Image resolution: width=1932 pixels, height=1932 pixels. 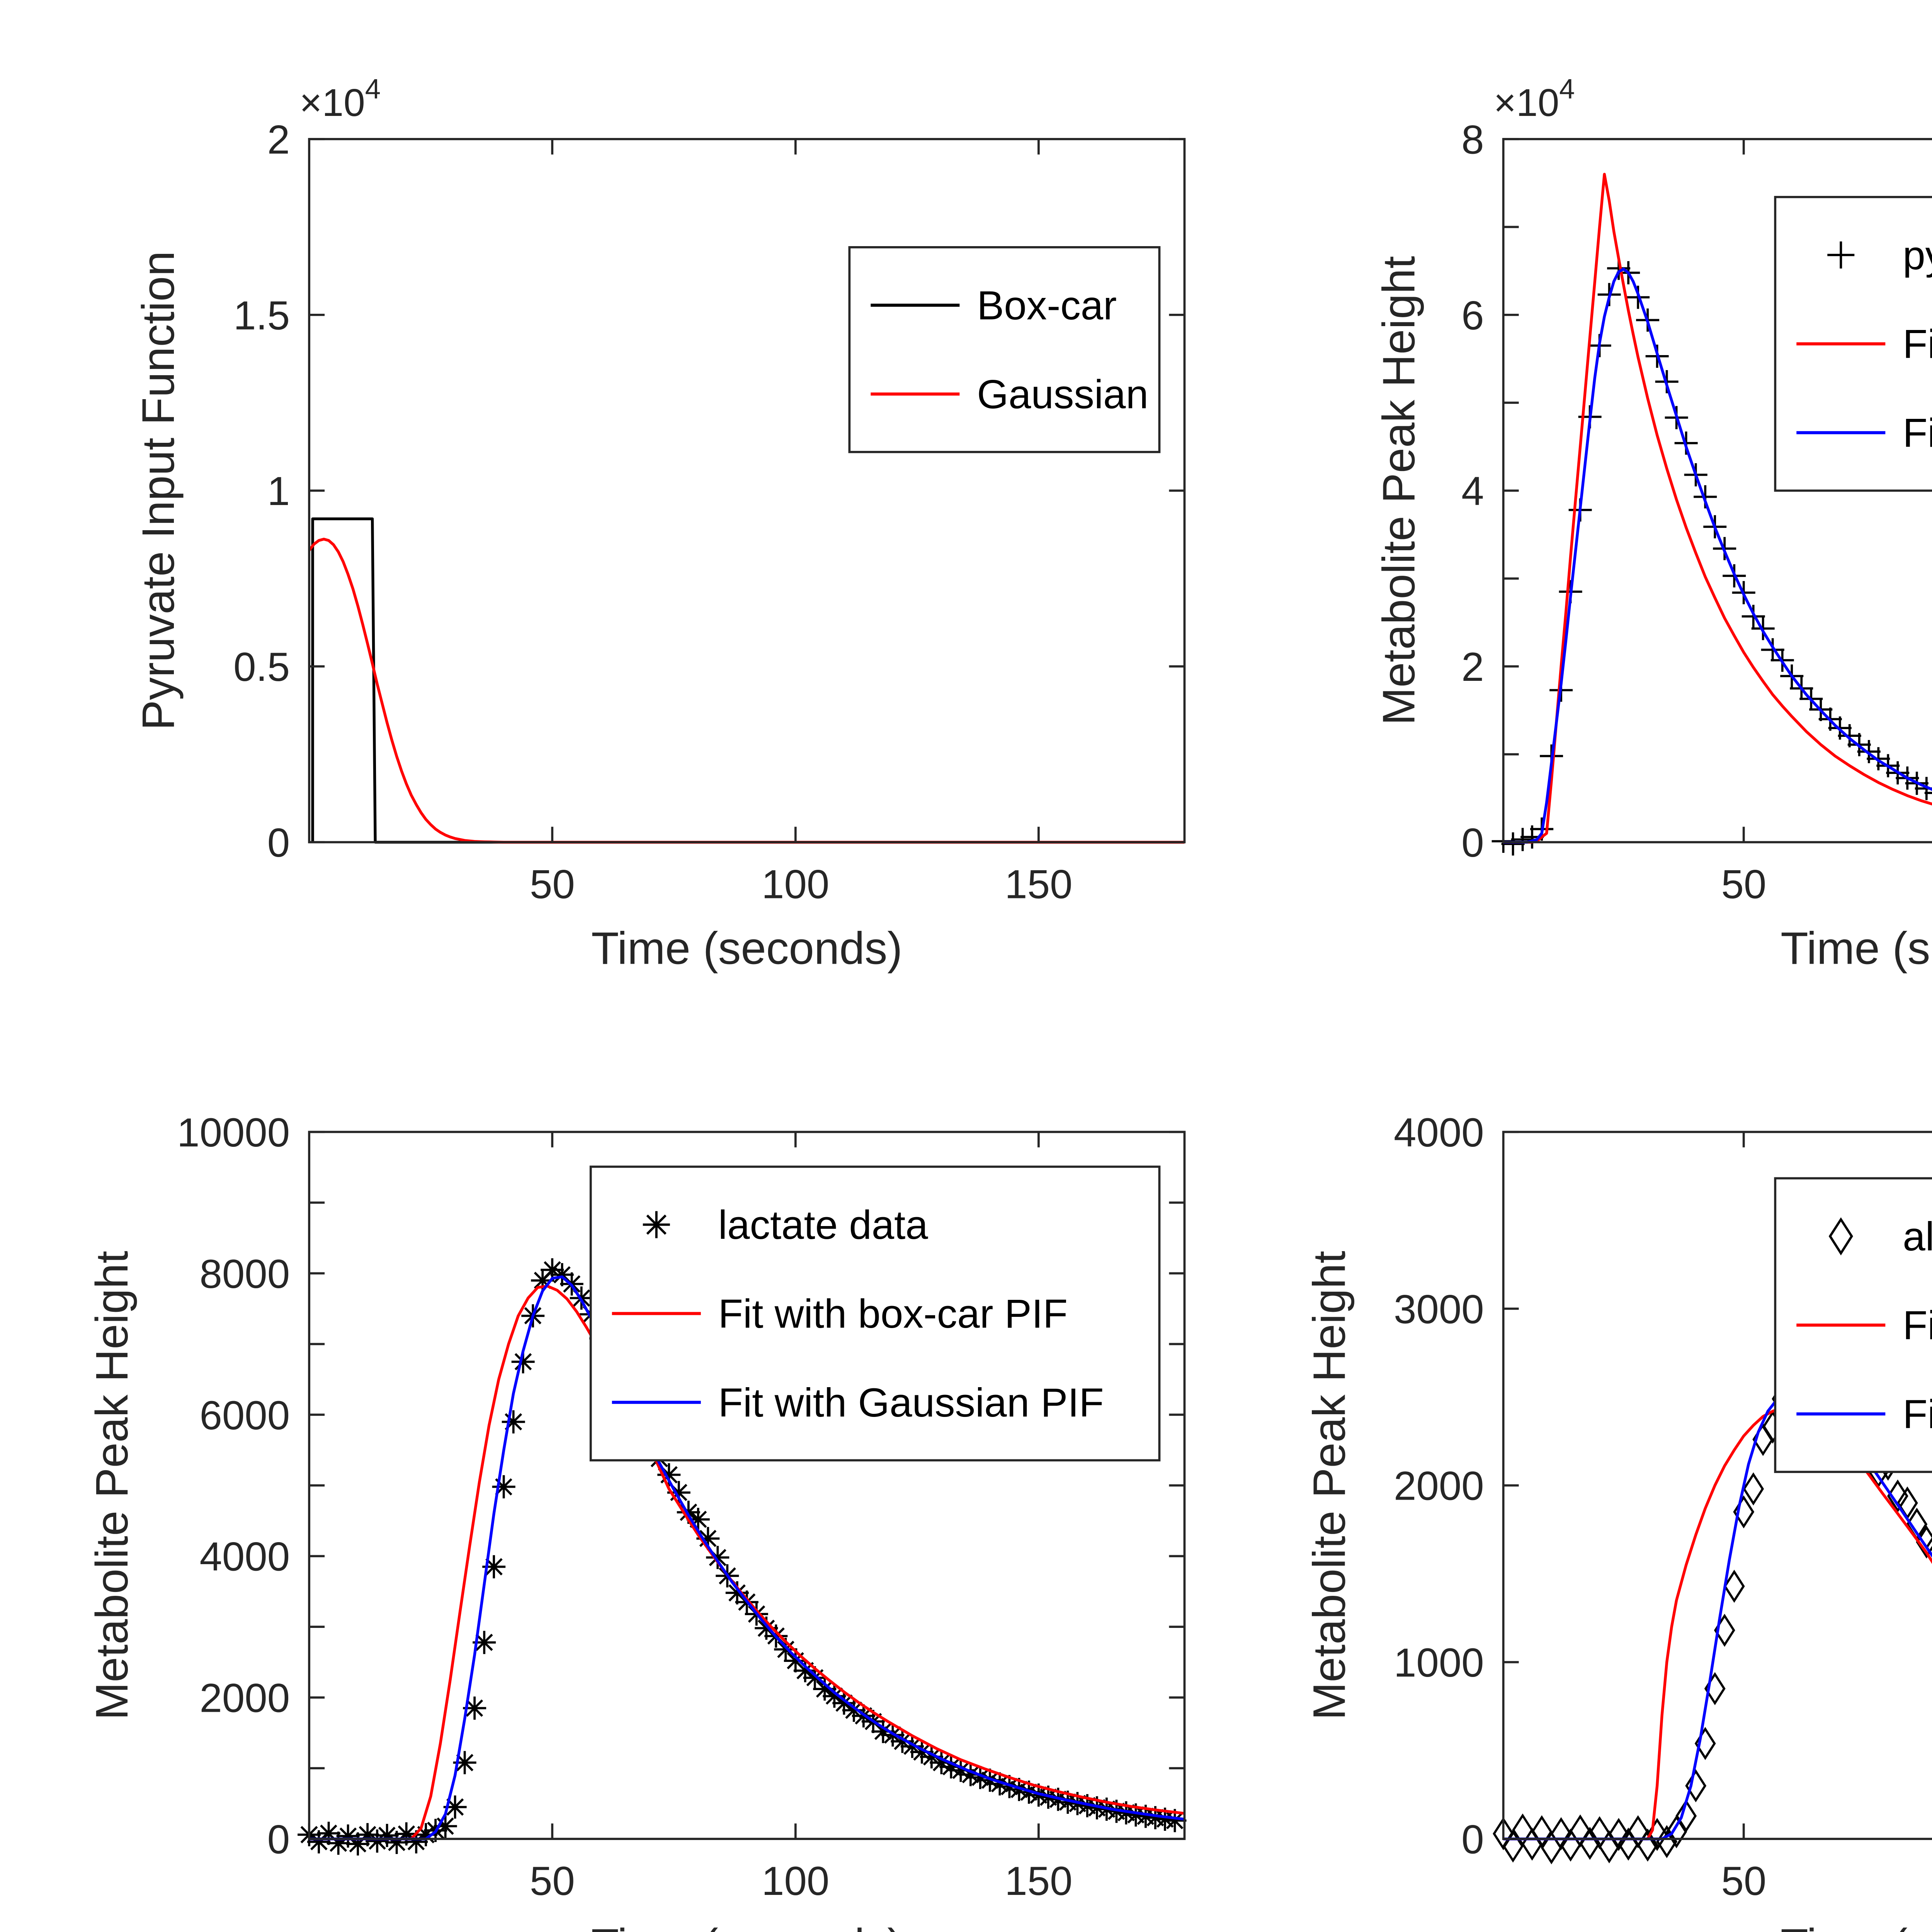 I want to click on pyruvate-ytick-label: 2, so click(x=1473, y=667).